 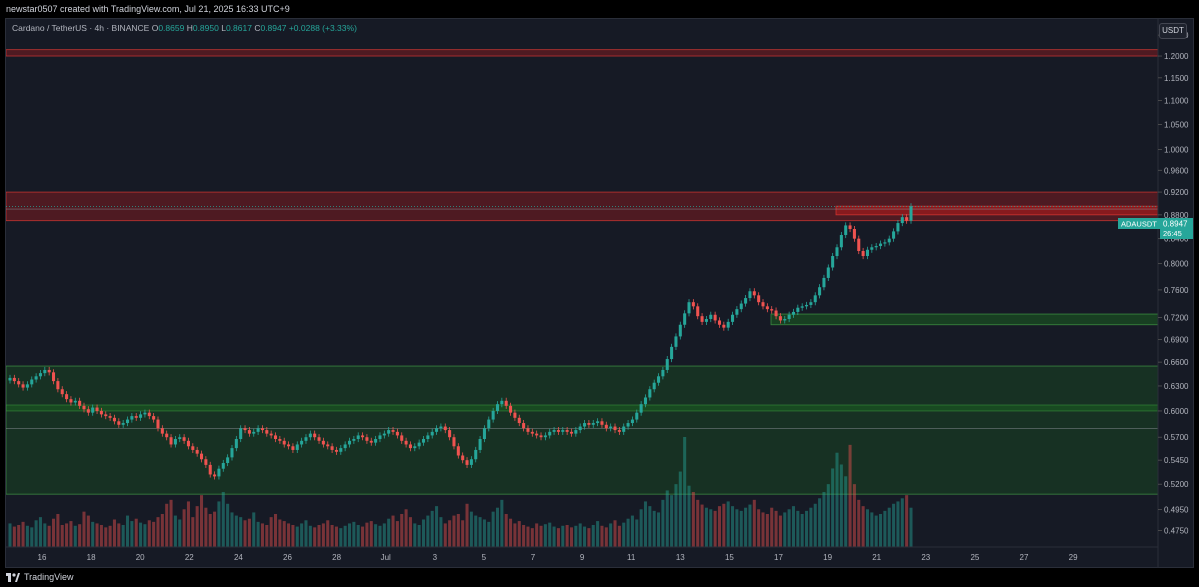 What do you see at coordinates (582, 53) in the screenshot?
I see `resistance-zone` at bounding box center [582, 53].